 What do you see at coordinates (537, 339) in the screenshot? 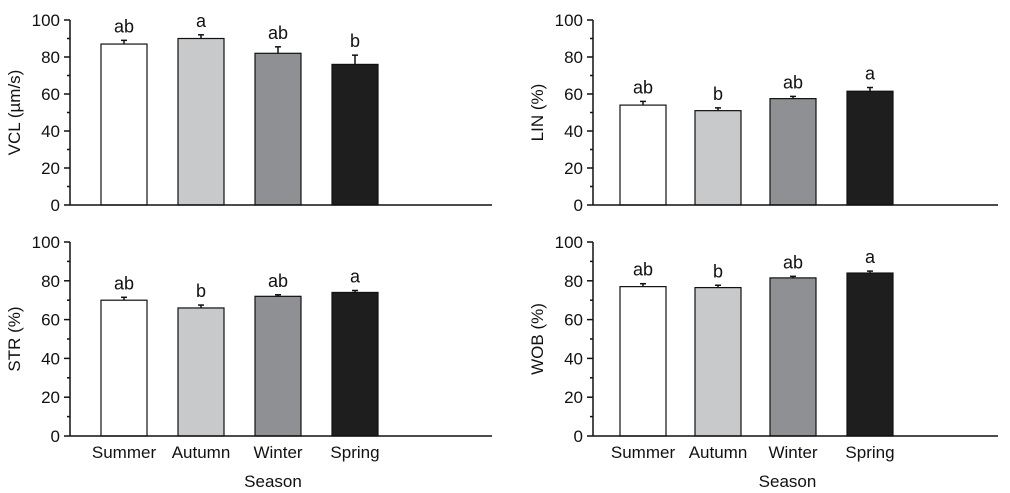
I see `y-axis-title: WOB (%)` at bounding box center [537, 339].